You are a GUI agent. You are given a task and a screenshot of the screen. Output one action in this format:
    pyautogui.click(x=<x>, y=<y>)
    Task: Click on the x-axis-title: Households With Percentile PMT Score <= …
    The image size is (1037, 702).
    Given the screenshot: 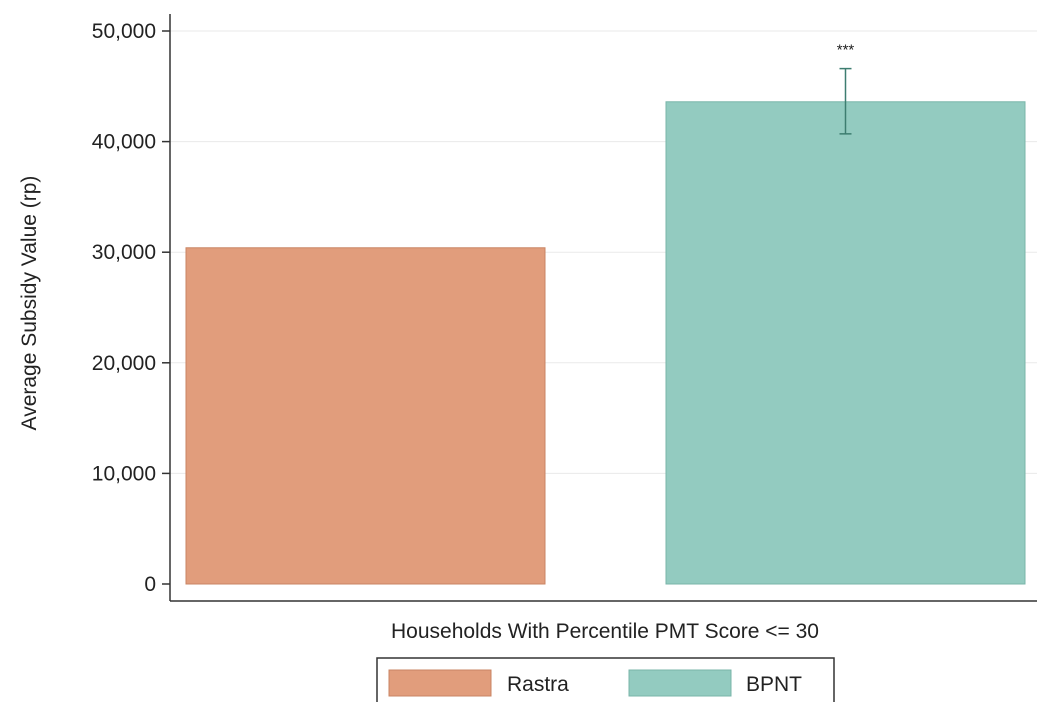 What is the action you would take?
    pyautogui.click(x=605, y=631)
    